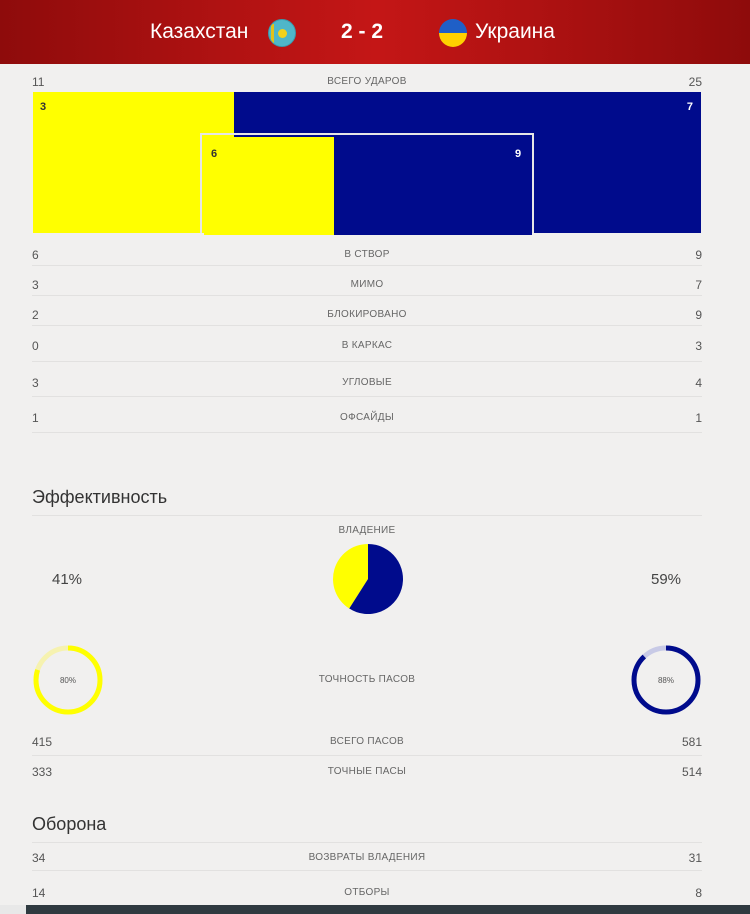  Describe the element at coordinates (698, 346) in the screenshot. I see `away-value: 3` at that location.